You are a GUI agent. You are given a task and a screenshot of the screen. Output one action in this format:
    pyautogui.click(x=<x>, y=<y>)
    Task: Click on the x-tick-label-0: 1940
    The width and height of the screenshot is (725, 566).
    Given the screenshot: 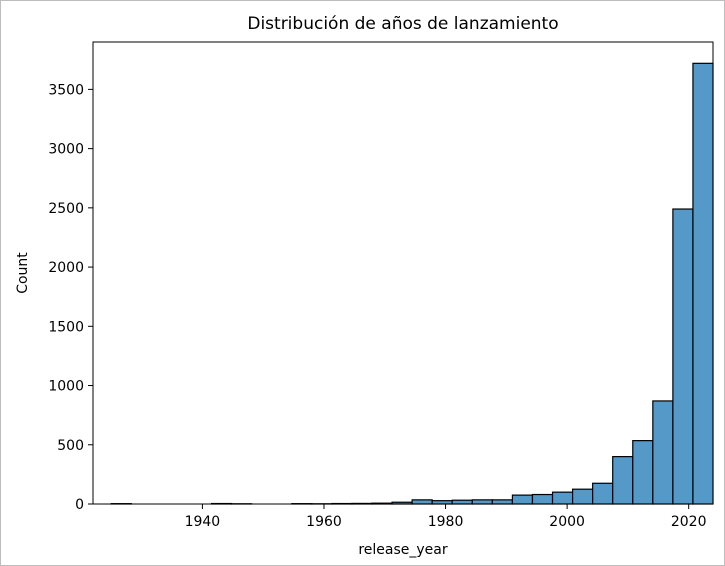 What is the action you would take?
    pyautogui.click(x=203, y=522)
    